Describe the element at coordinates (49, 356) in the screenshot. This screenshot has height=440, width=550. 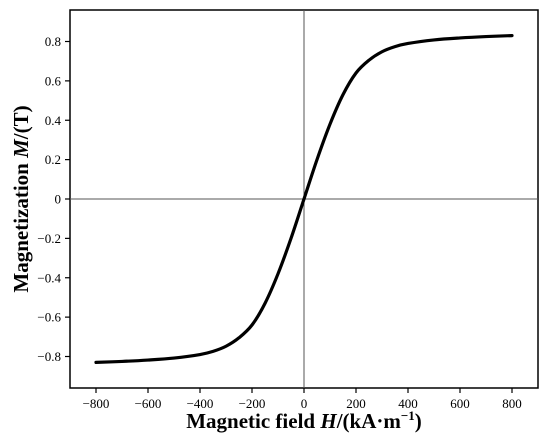
I see `y-tick-label: −0.8` at that location.